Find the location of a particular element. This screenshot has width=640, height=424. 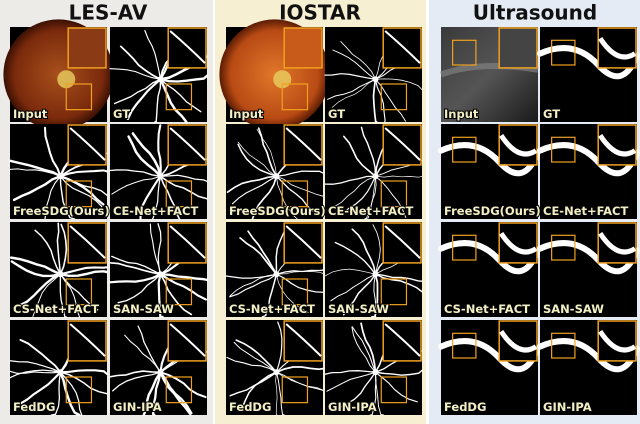

panel-title: IOSTAR is located at coordinates (320, 13).